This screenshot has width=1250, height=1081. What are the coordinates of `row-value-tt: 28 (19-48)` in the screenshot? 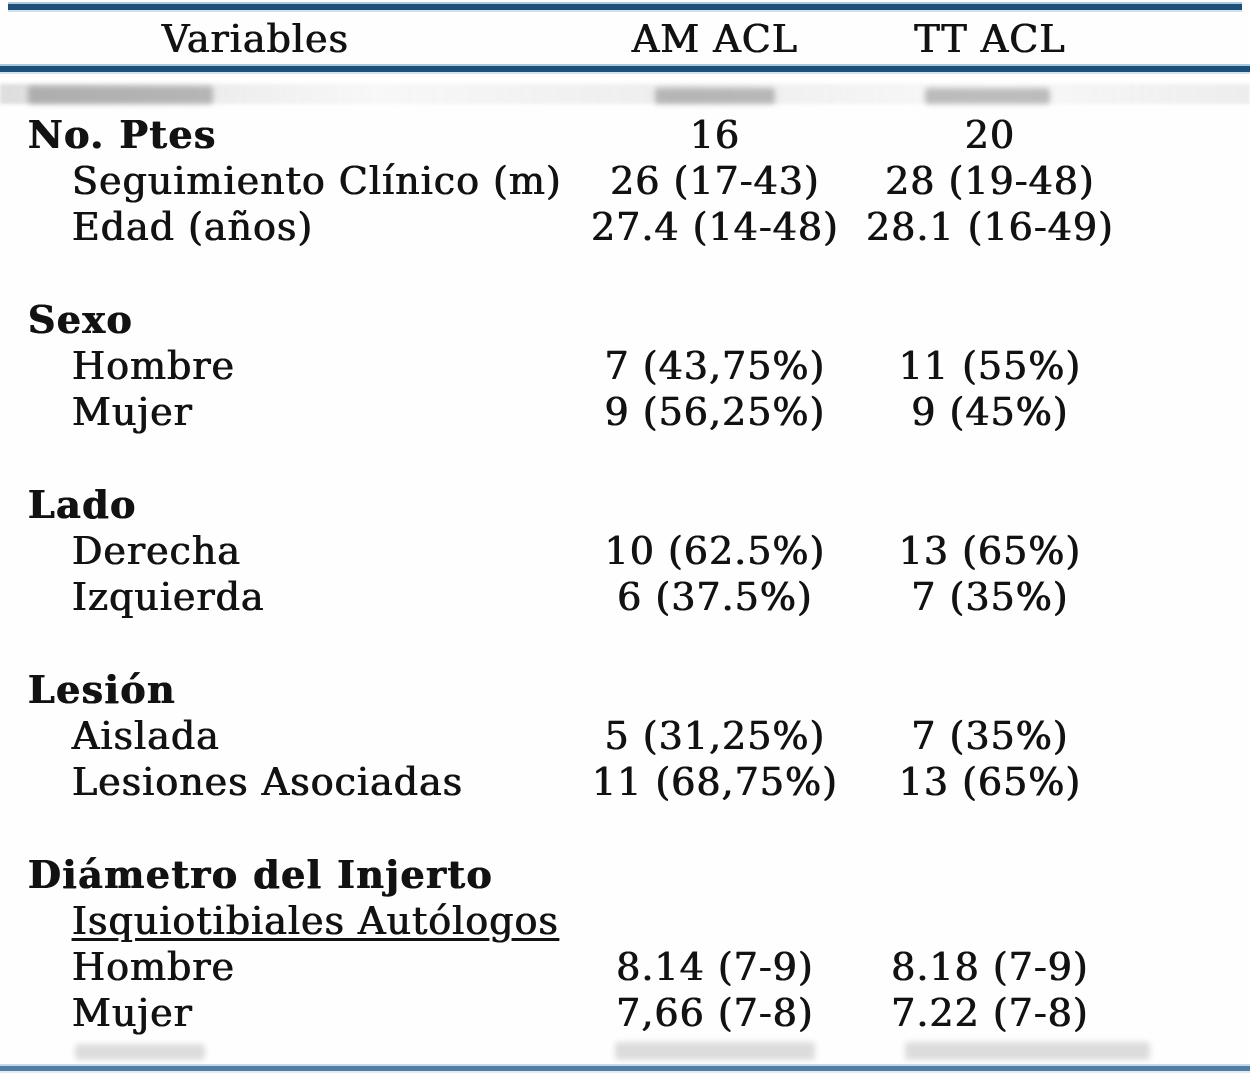 It's located at (990, 181).